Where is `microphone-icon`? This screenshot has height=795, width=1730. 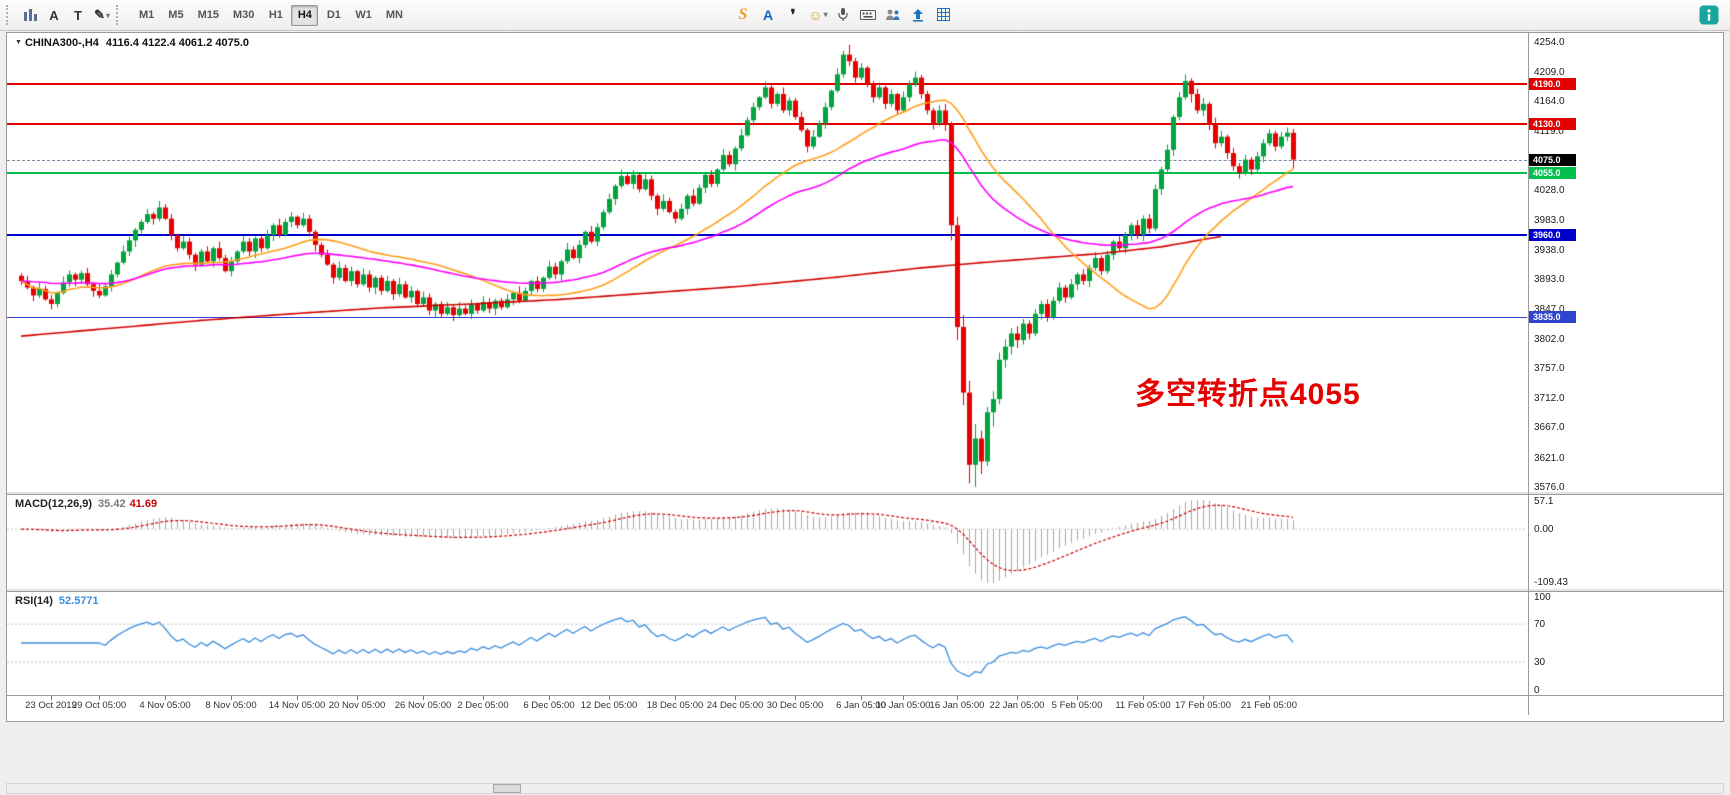
microphone-icon is located at coordinates (843, 14).